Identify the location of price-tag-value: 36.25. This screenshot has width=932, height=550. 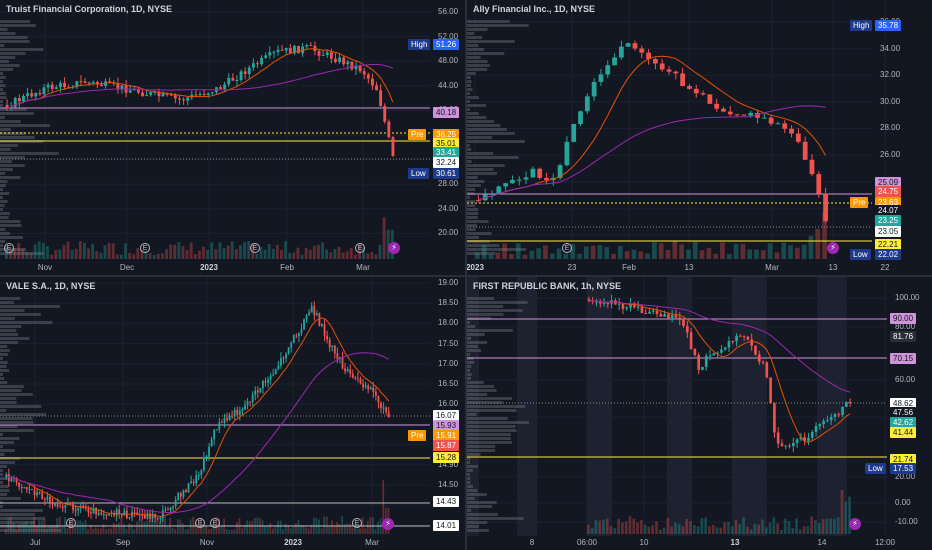
(446, 134).